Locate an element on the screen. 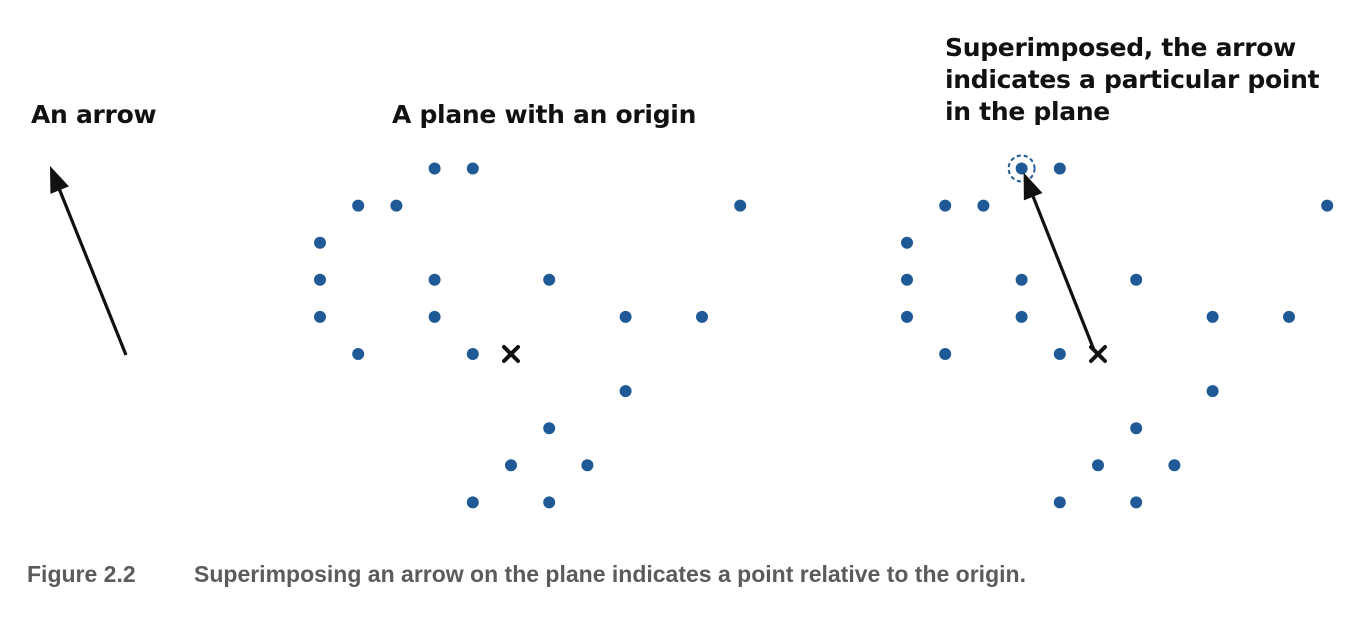 This screenshot has height=632, width=1366. title-line: in the plane is located at coordinates (1027, 111).